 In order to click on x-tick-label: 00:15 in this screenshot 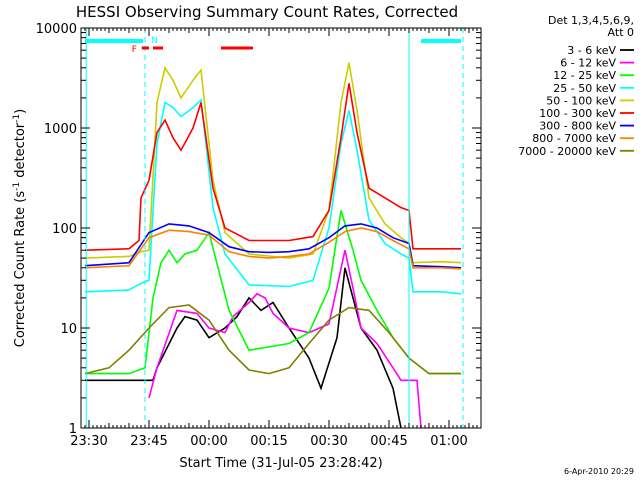, I will do `click(268, 441)`.